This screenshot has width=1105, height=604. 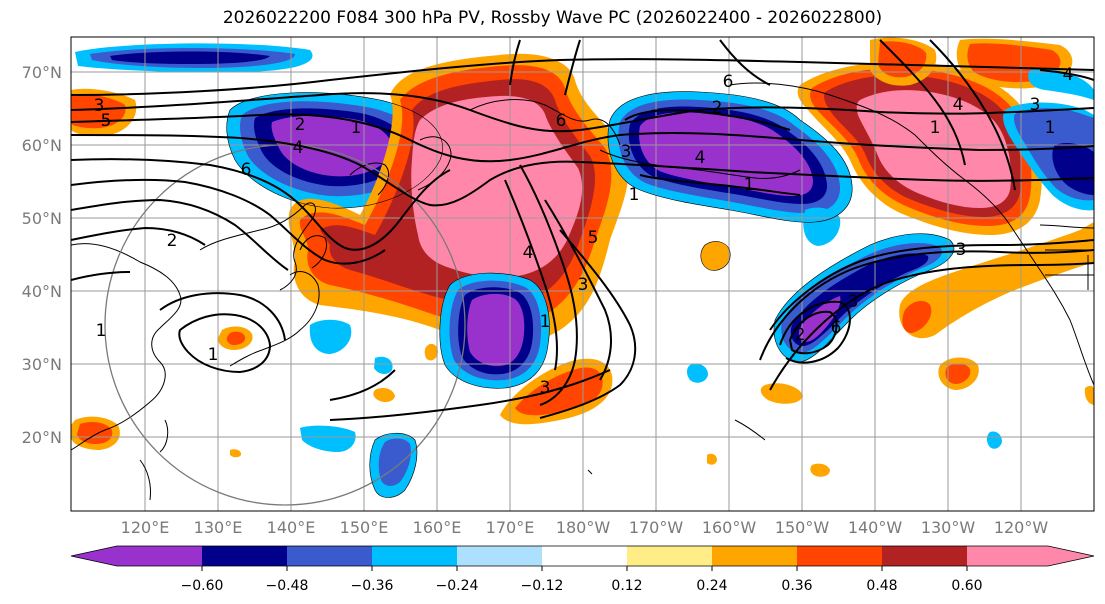 I want to click on lon-label: 170°E, so click(x=510, y=527).